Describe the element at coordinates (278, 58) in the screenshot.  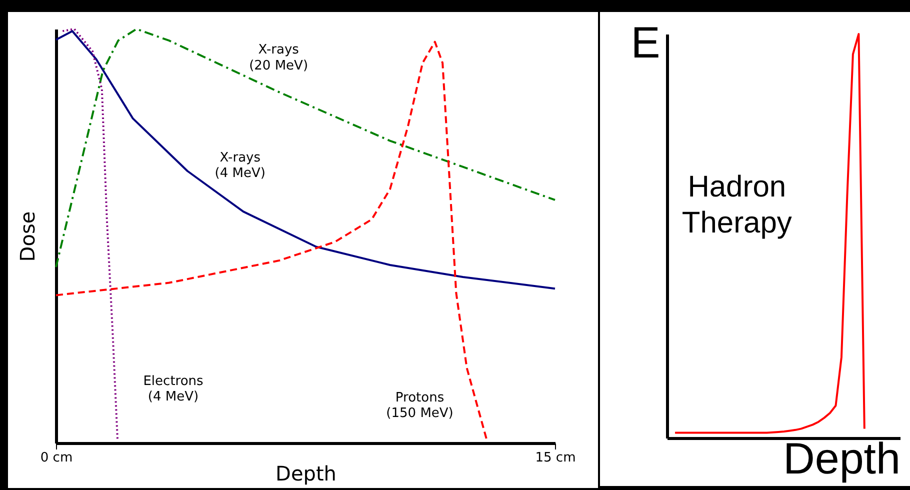
I see `annotation: X-rays (20 MeV)` at that location.